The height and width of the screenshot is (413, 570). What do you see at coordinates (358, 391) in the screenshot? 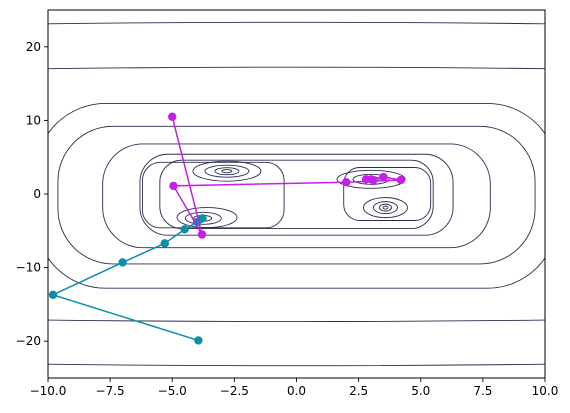
I see `x-tick-label: 2.5` at bounding box center [358, 391].